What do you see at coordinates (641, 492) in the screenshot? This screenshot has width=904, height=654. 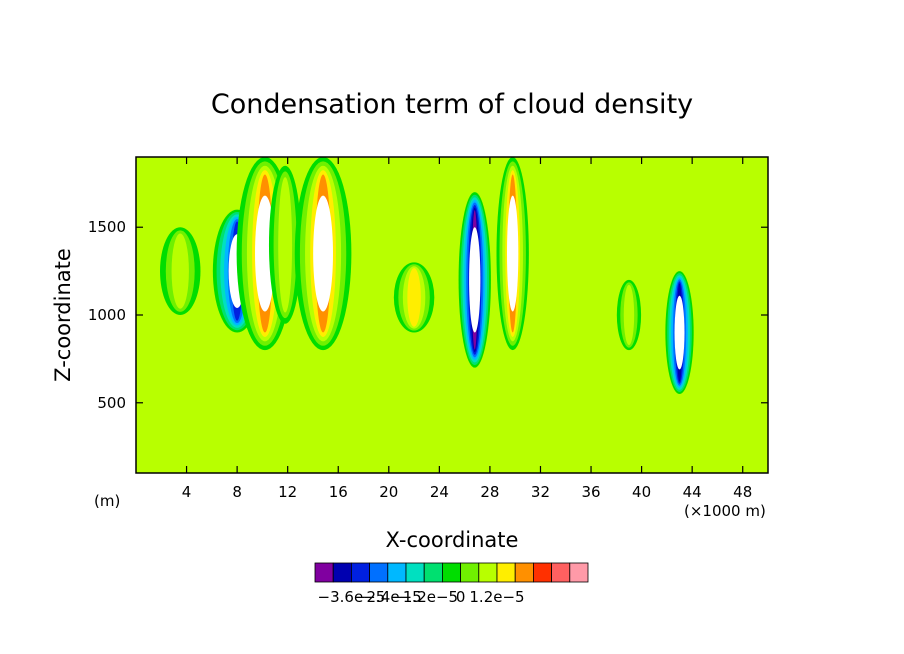 I see `x-tick-label: 40` at bounding box center [641, 492].